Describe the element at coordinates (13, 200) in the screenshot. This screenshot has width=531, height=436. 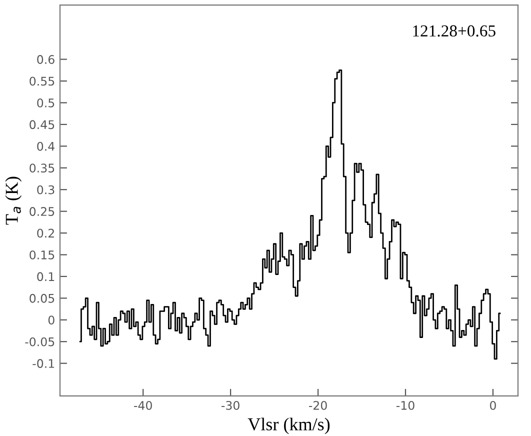
I see `y-axis-title: T$_{a}$ (K)` at that location.